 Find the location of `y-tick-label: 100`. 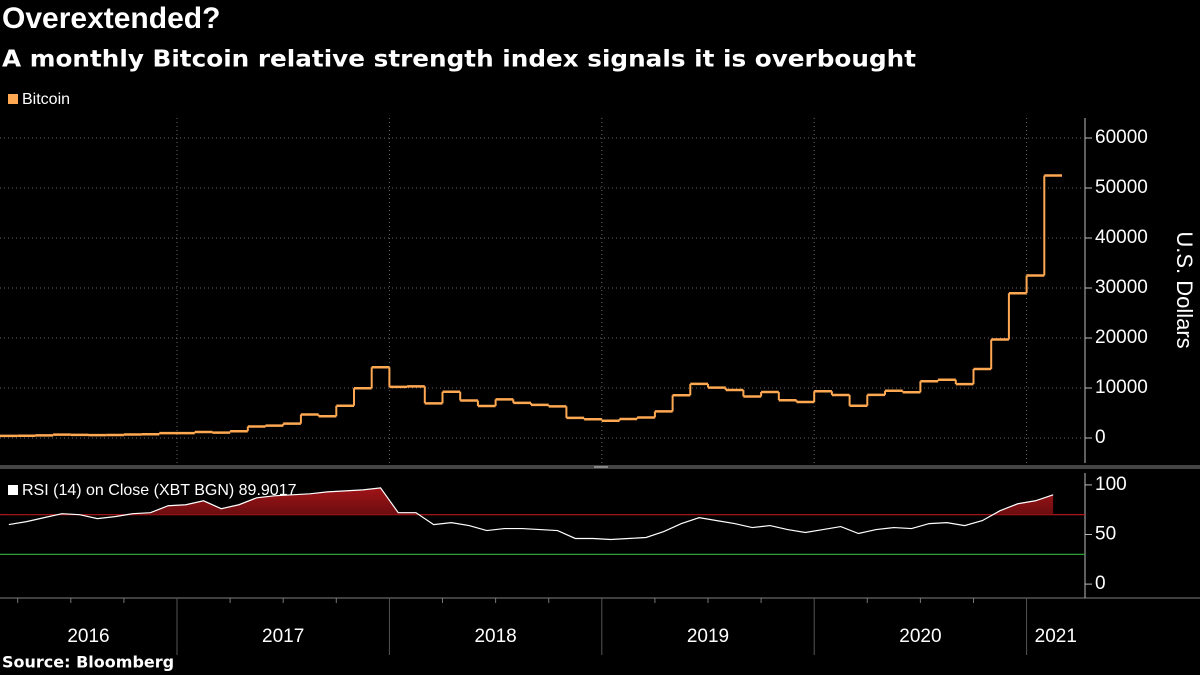

y-tick-label: 100 is located at coordinates (1111, 484).